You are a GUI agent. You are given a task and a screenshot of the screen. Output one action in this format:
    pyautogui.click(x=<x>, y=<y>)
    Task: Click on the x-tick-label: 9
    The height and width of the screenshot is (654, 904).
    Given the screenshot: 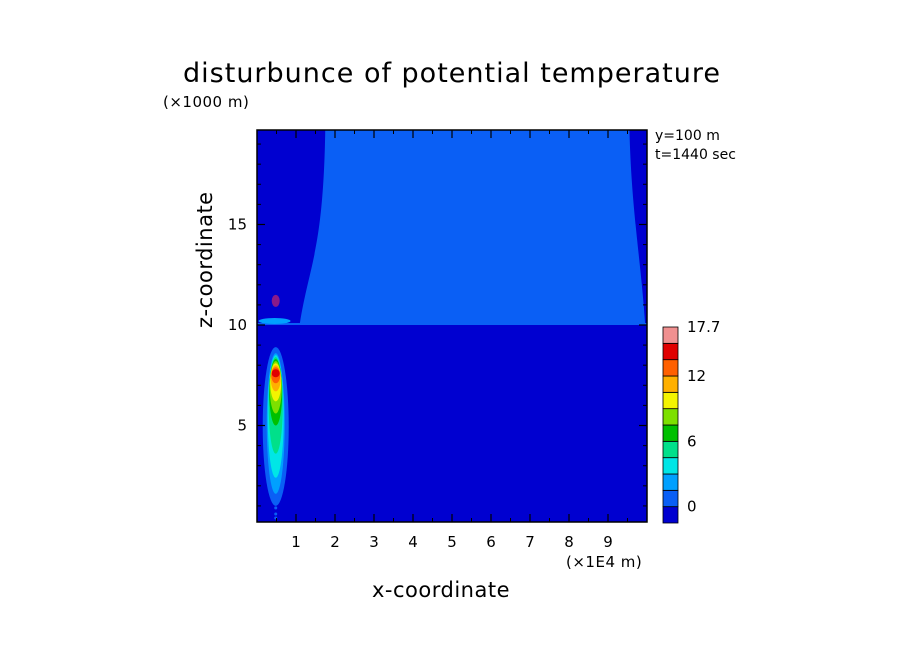 What is the action you would take?
    pyautogui.click(x=608, y=542)
    